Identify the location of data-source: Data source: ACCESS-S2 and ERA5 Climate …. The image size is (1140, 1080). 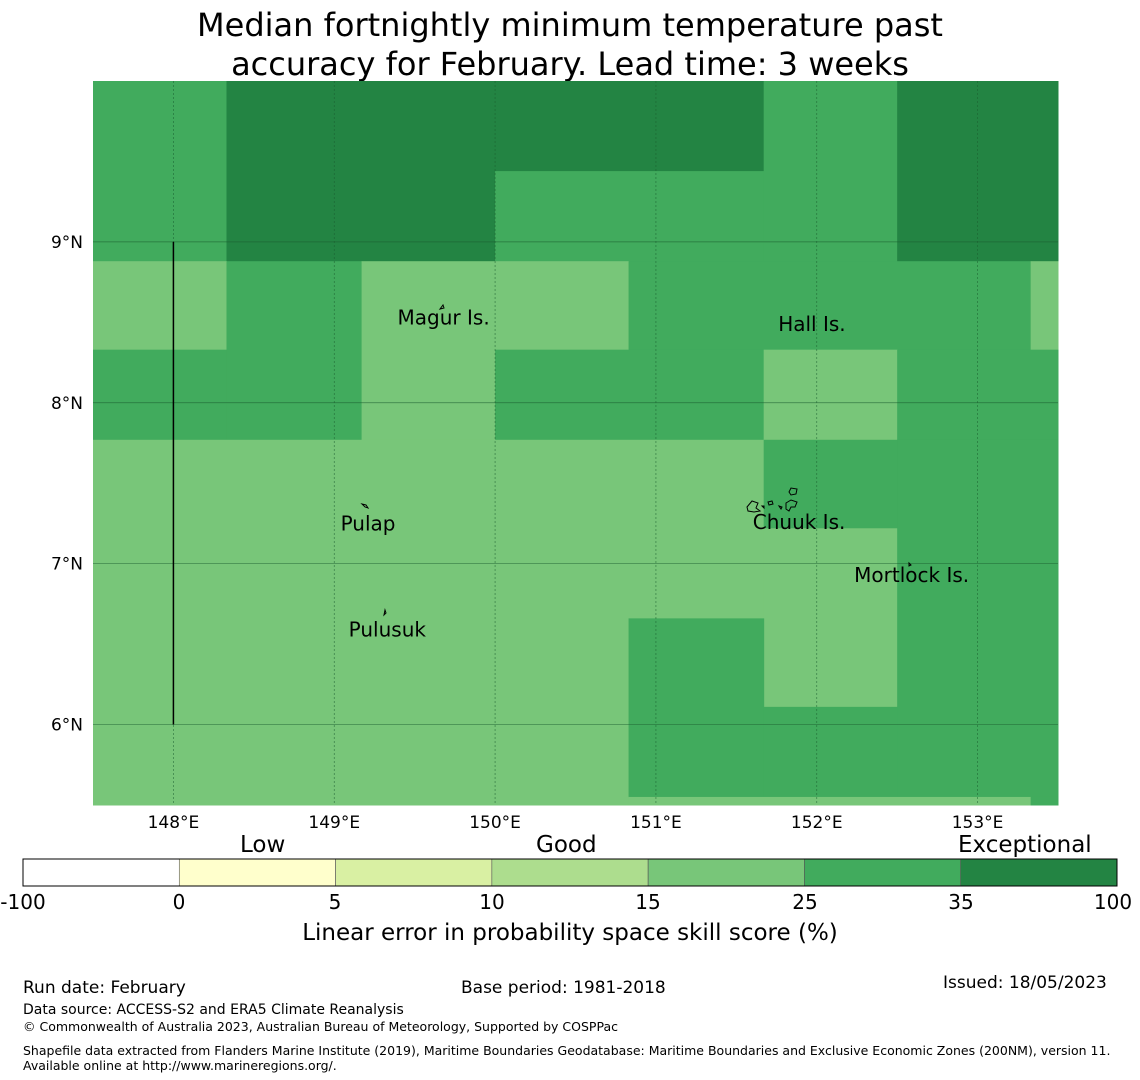
(213, 1010).